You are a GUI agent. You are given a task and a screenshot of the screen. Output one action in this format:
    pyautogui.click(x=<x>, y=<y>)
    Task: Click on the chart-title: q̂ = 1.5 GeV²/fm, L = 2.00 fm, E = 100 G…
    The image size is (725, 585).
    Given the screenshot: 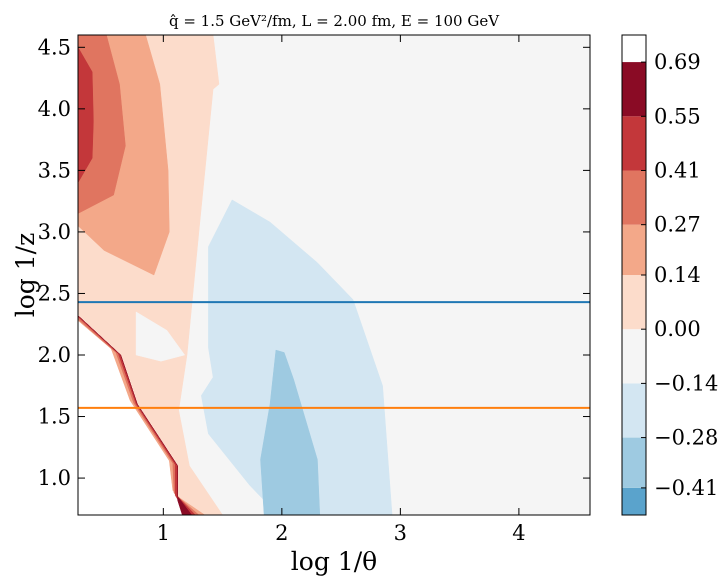 What is the action you would take?
    pyautogui.click(x=334, y=21)
    